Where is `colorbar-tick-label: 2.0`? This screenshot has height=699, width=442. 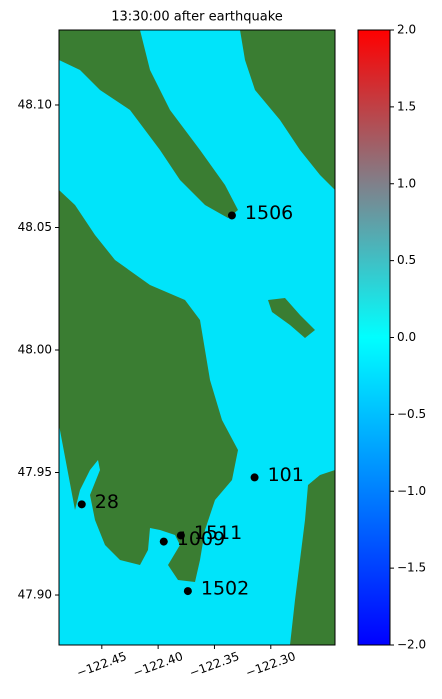
colorbar-tick-label: 2.0 is located at coordinates (406, 30).